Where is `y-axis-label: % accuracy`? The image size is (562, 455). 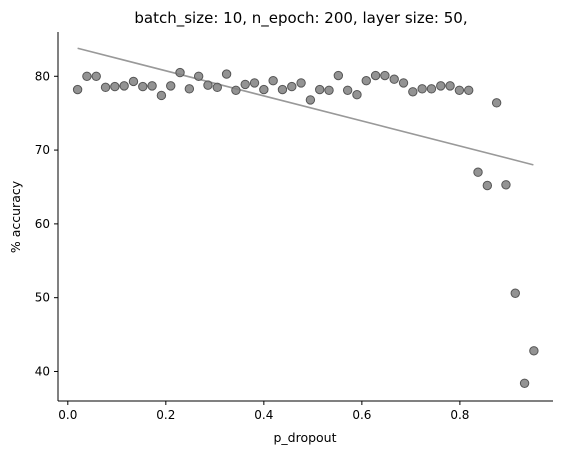
y-axis-label: % accuracy is located at coordinates (15, 216).